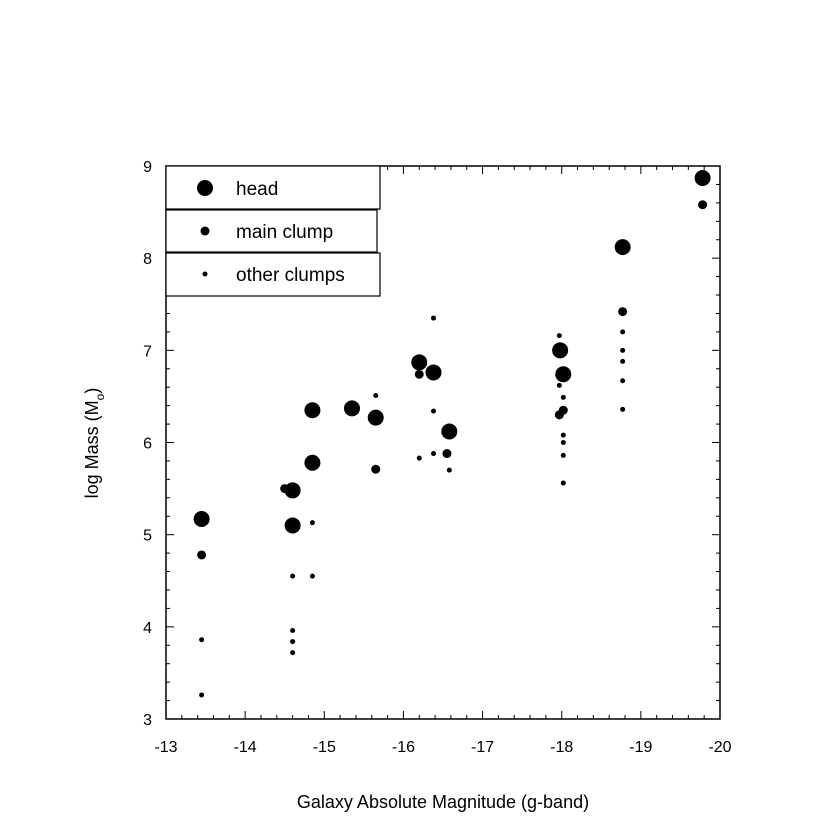  I want to click on svg-text: log Mass (Mo), so click(94, 443).